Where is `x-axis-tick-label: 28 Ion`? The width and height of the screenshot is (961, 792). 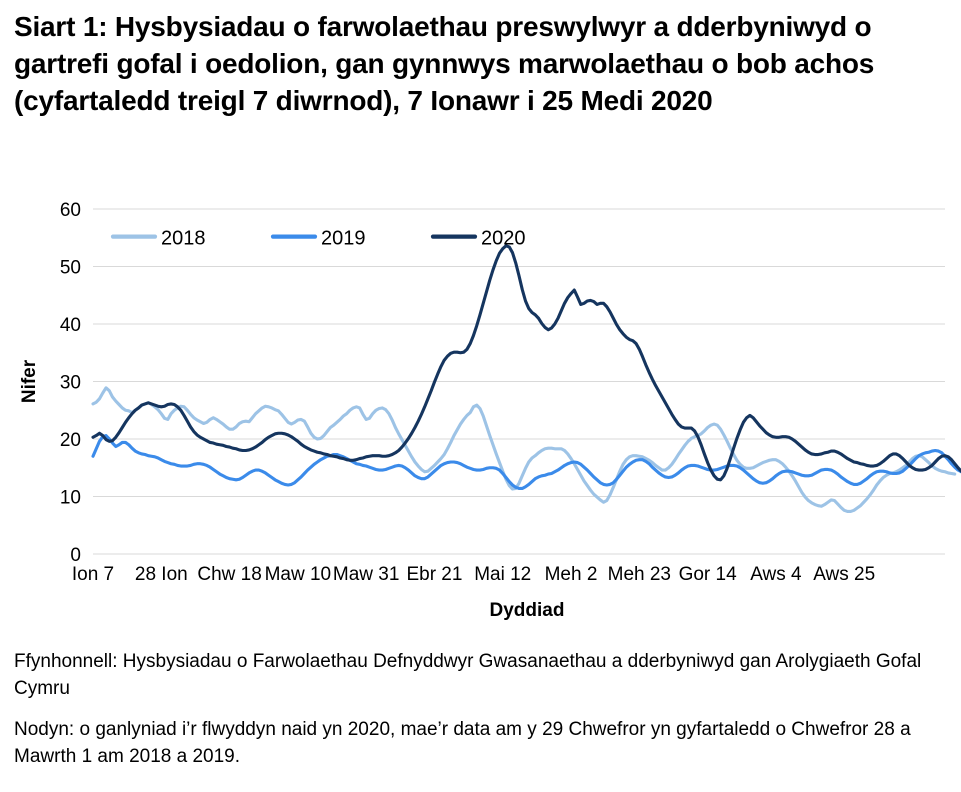 x-axis-tick-label: 28 Ion is located at coordinates (161, 574).